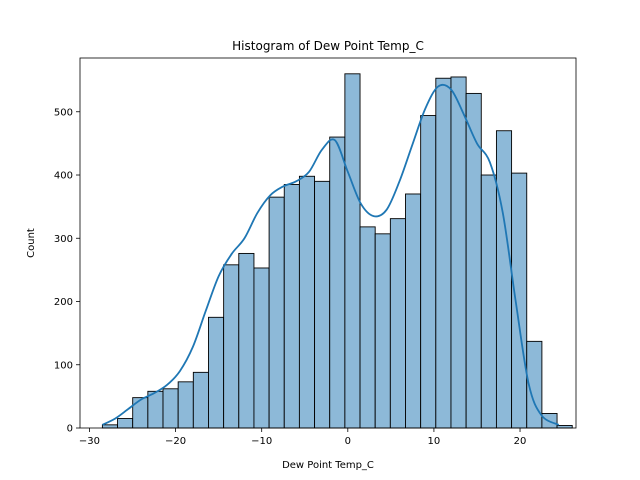  What do you see at coordinates (302, 437) in the screenshot?
I see `x-axis: −30 −20 −10 0 10 20` at bounding box center [302, 437].